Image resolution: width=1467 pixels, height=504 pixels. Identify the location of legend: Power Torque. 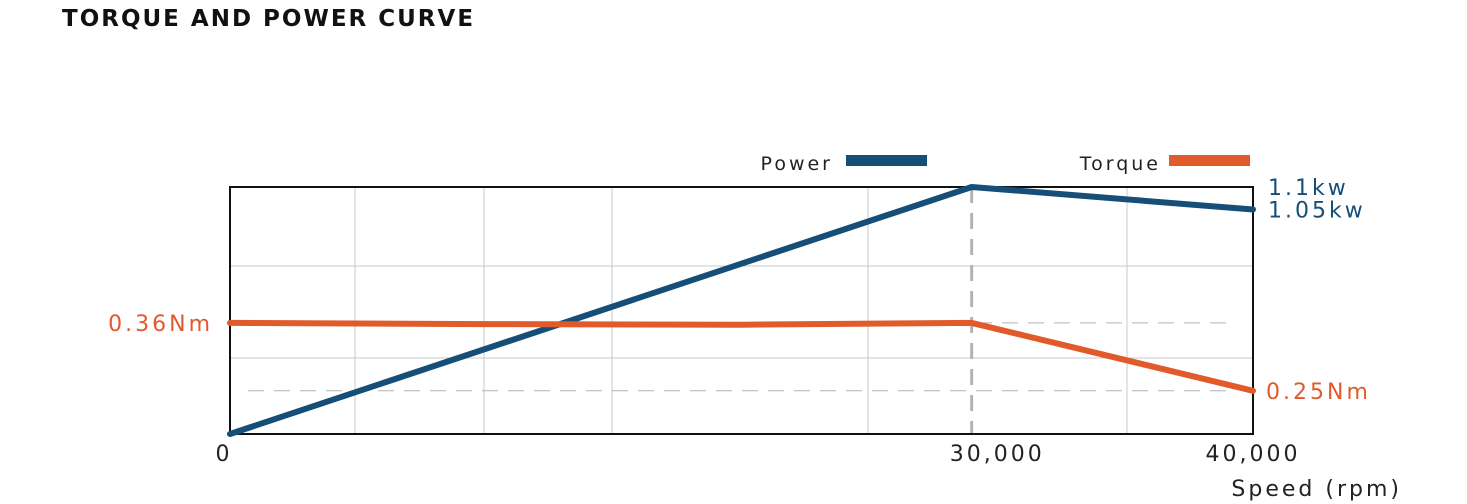
(1005, 164).